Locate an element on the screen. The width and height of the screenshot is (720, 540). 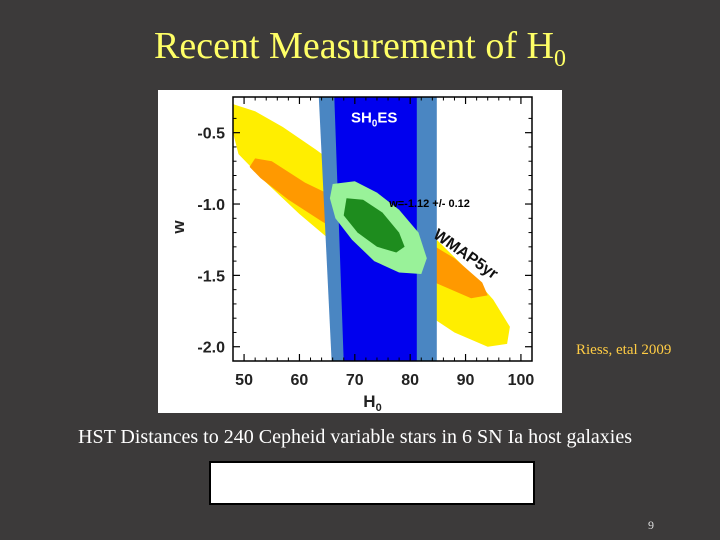
xtick-label-2: 70 is located at coordinates (355, 380).